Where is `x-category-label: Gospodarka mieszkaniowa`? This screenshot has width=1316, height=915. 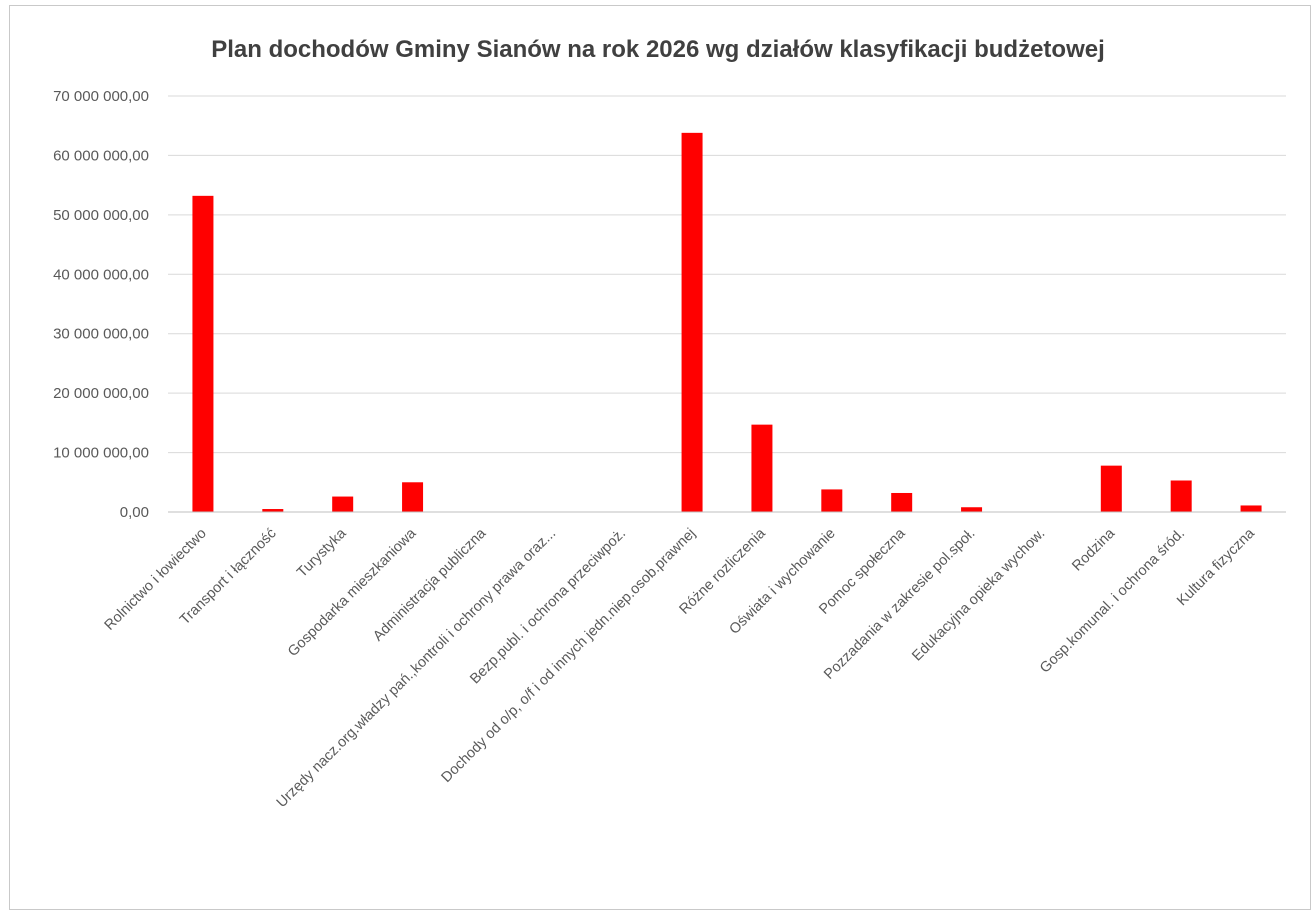 x-category-label: Gospodarka mieszkaniowa is located at coordinates (352, 592).